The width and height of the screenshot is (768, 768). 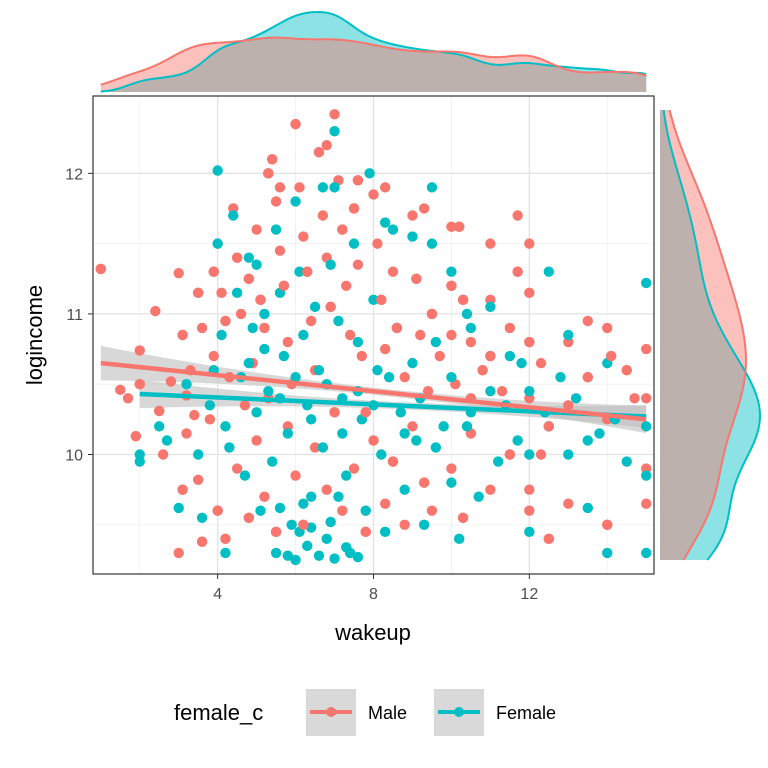 I want to click on regression-line-male, so click(x=373, y=391).